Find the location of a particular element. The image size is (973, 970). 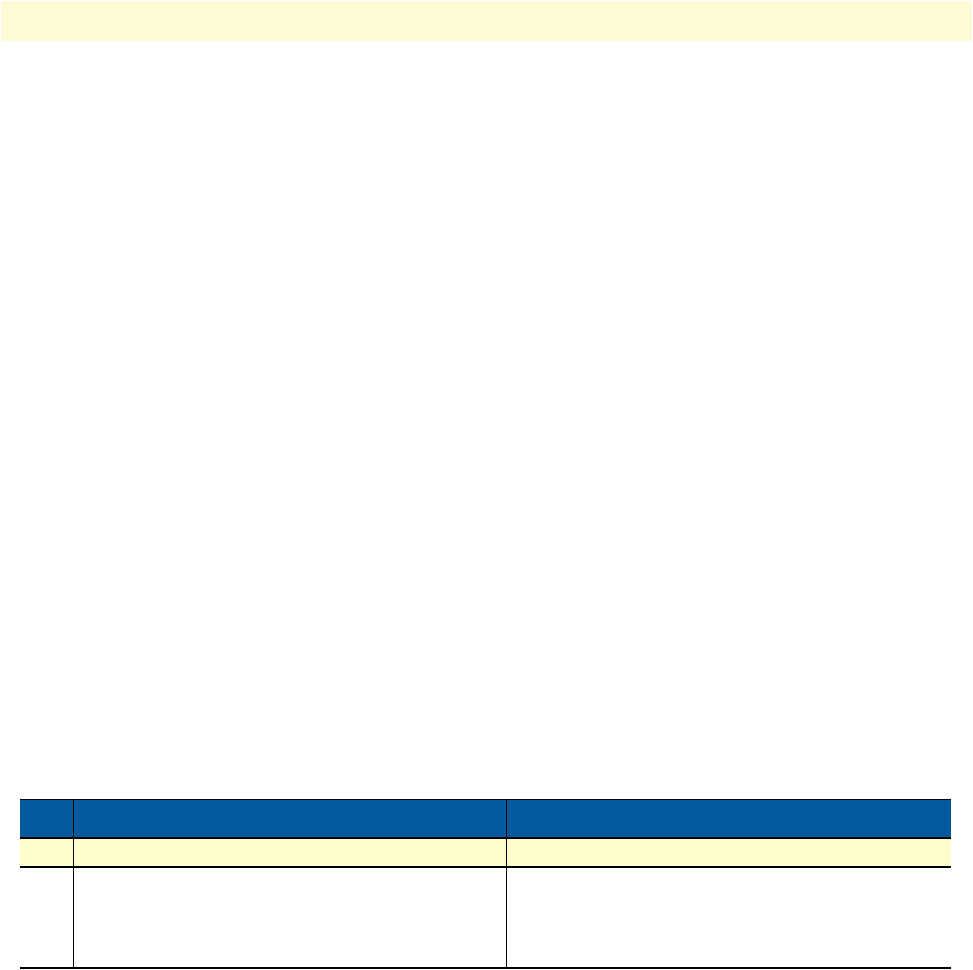

table-header-row is located at coordinates (485, 818).